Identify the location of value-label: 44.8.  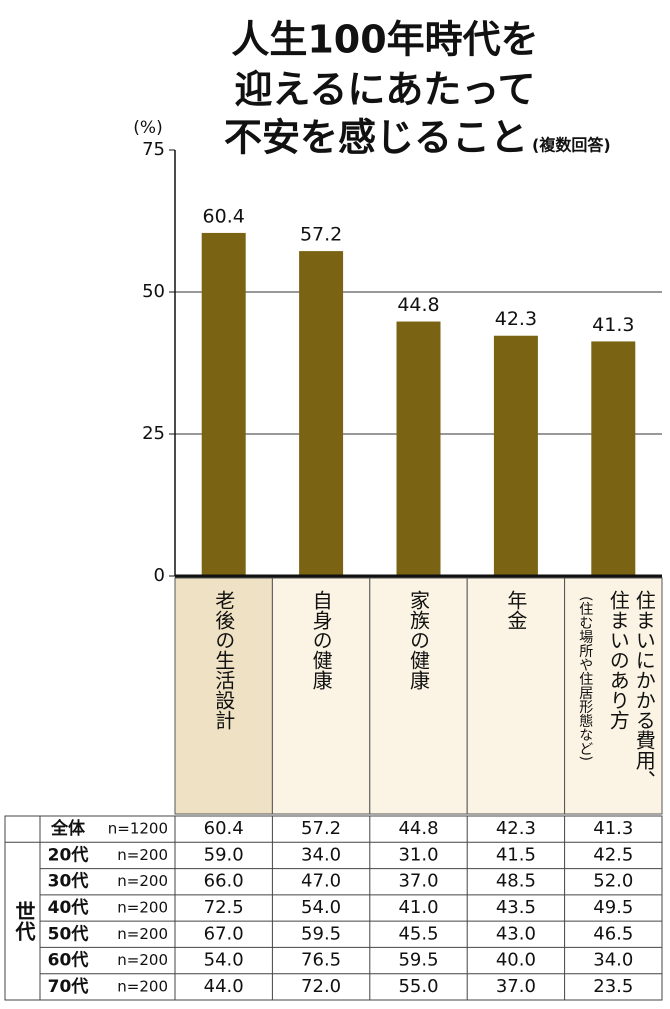
(418, 305).